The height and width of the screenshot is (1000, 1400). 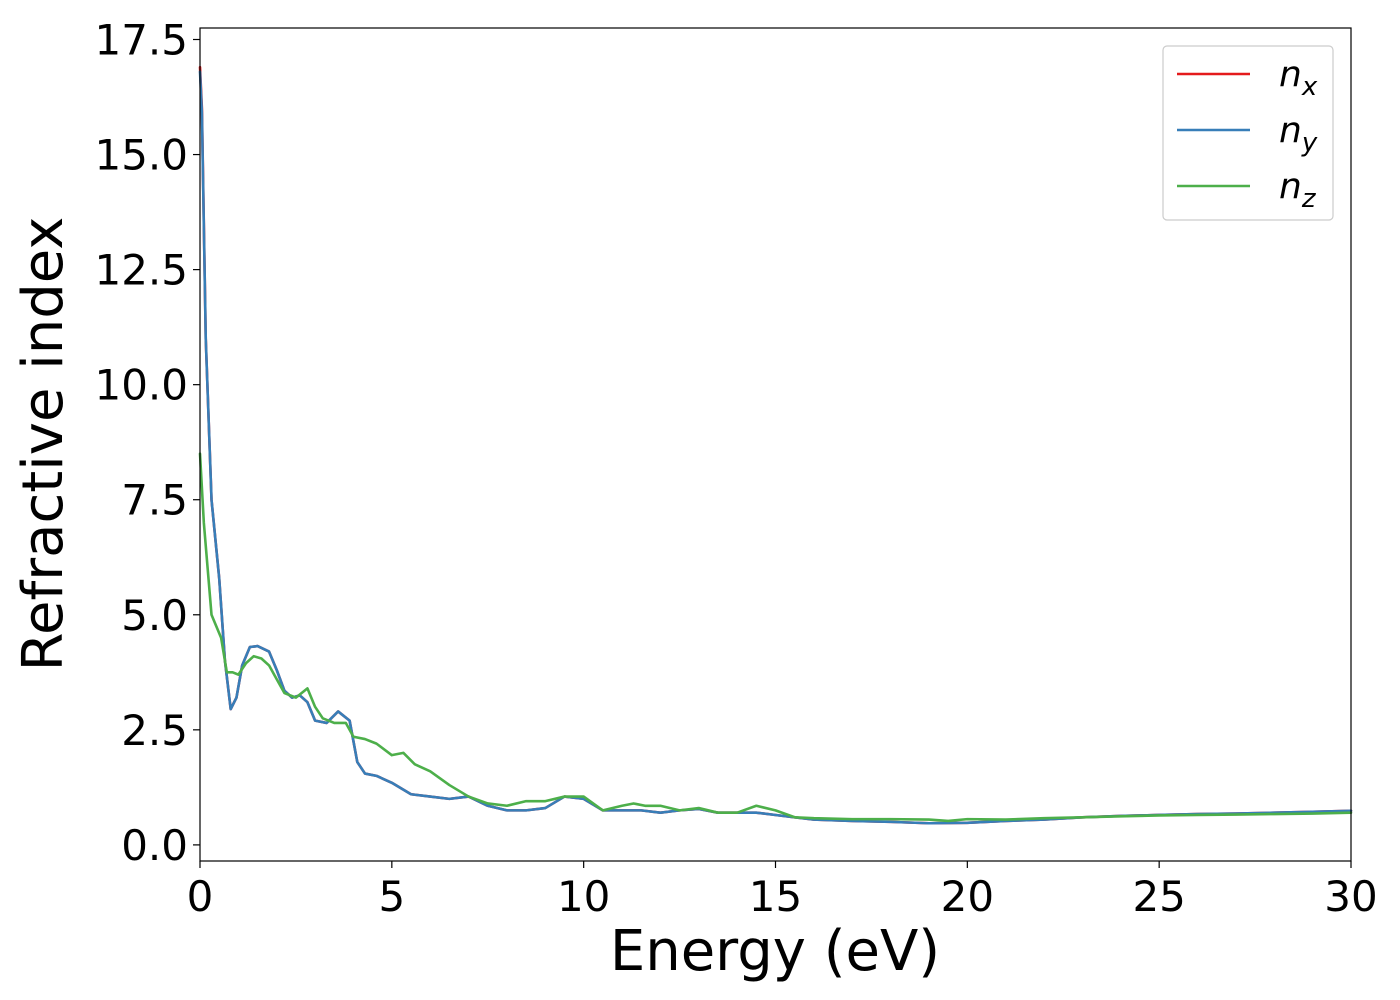 What do you see at coordinates (775, 951) in the screenshot?
I see `x-axis-label: Energy (eV)` at bounding box center [775, 951].